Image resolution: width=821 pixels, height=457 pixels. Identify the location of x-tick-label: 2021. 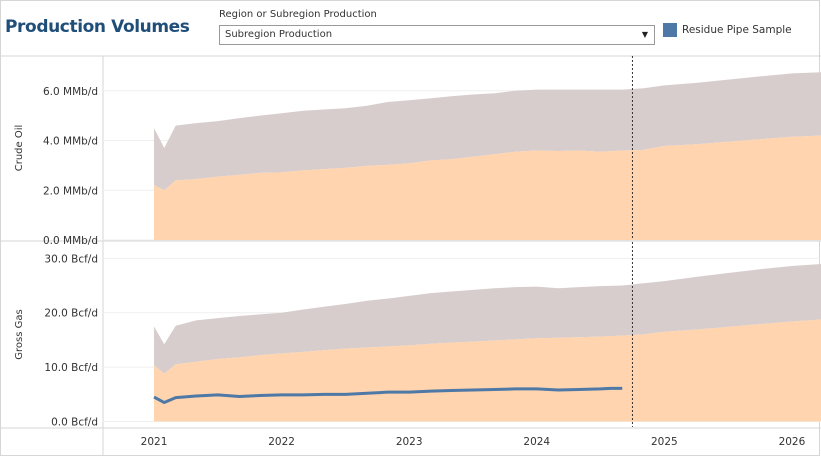
(154, 442).